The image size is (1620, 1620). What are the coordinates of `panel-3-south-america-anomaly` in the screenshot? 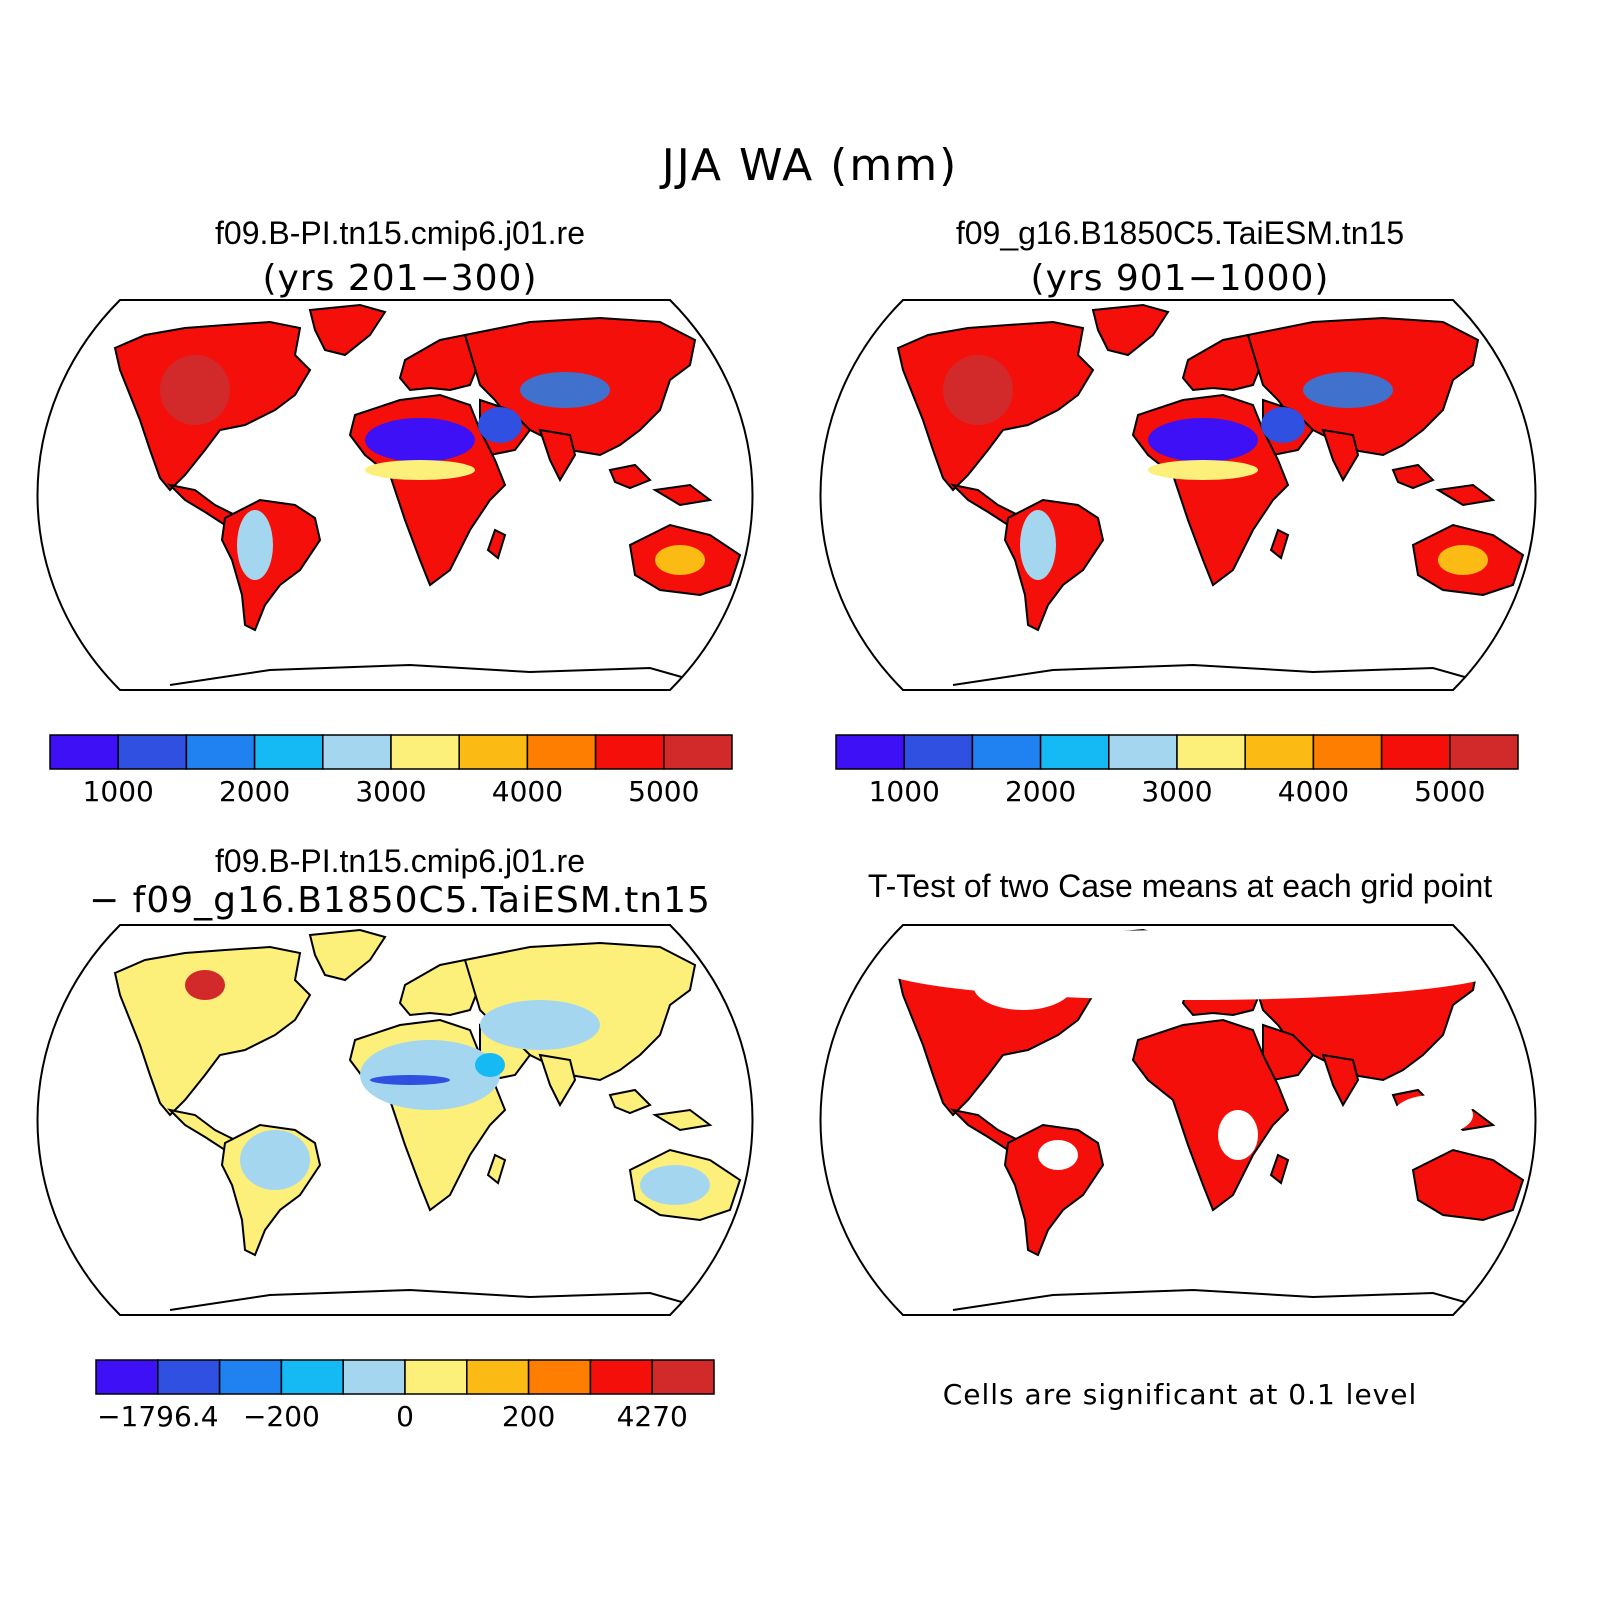 It's located at (275, 1160).